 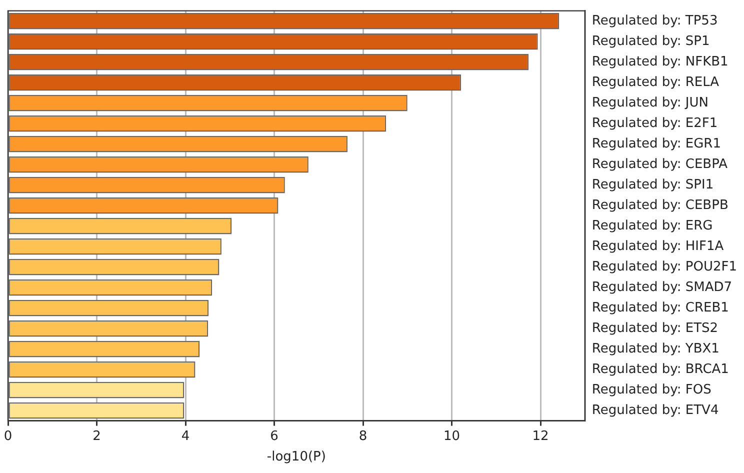 What do you see at coordinates (185, 436) in the screenshot?
I see `x-tick-label: 4` at bounding box center [185, 436].